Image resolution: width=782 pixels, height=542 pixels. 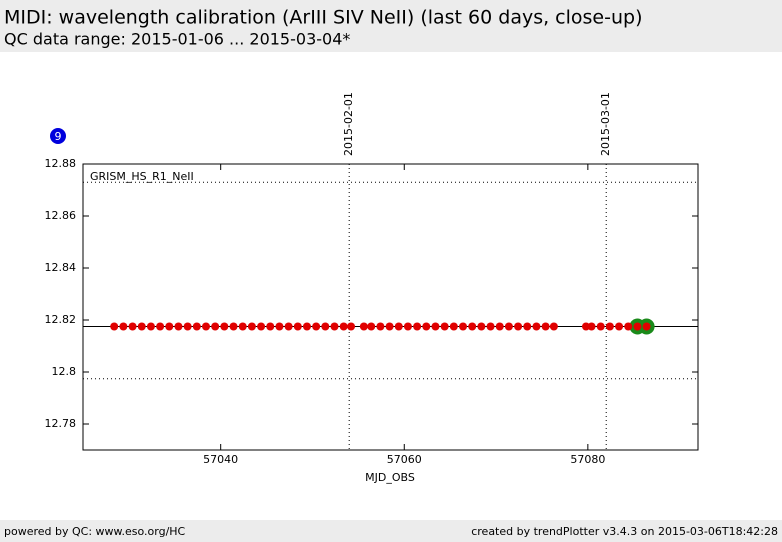 I want to click on y-tick-label: 12.78, so click(x=61, y=423).